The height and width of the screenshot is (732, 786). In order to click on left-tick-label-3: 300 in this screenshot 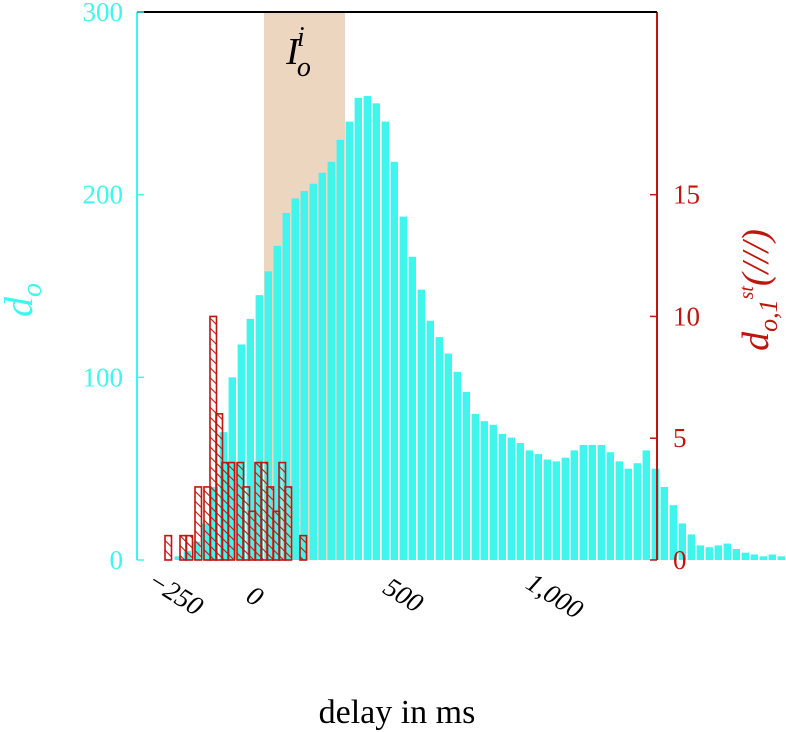, I will do `click(103, 13)`.